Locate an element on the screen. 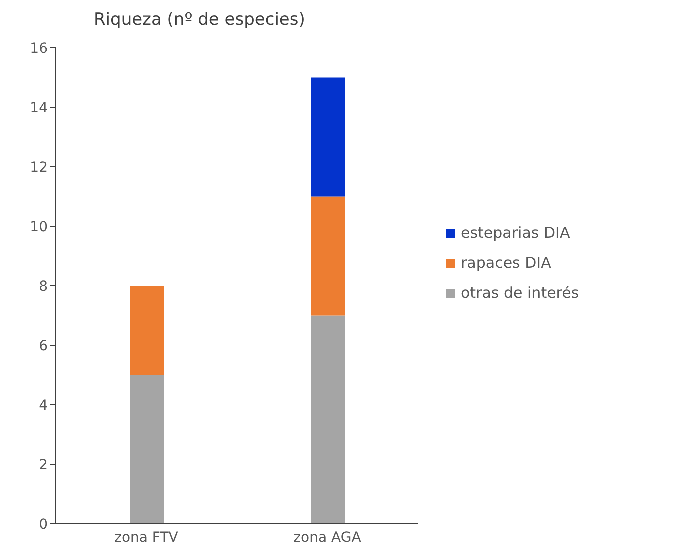 This screenshot has width=674, height=560. y-tick-label: 14 is located at coordinates (39, 108).